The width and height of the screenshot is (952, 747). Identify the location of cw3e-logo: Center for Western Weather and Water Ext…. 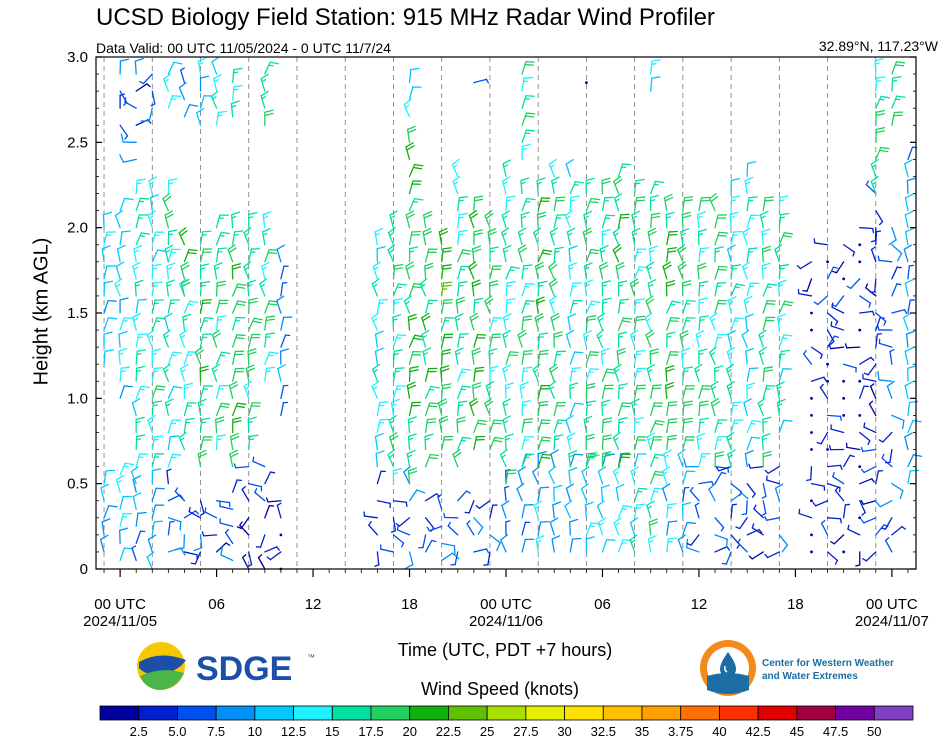
(797, 668).